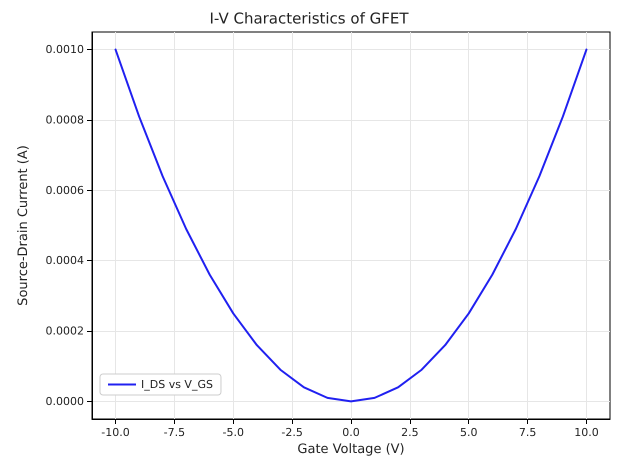 This screenshot has height=463, width=618. I want to click on x-tick-label: 7.5, so click(527, 432).